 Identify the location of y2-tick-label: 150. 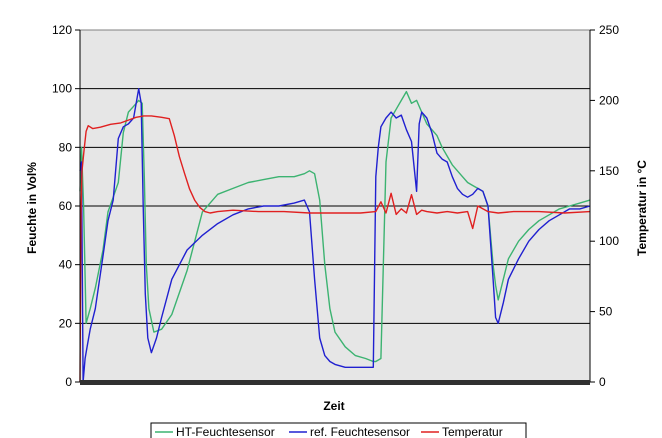
(609, 171).